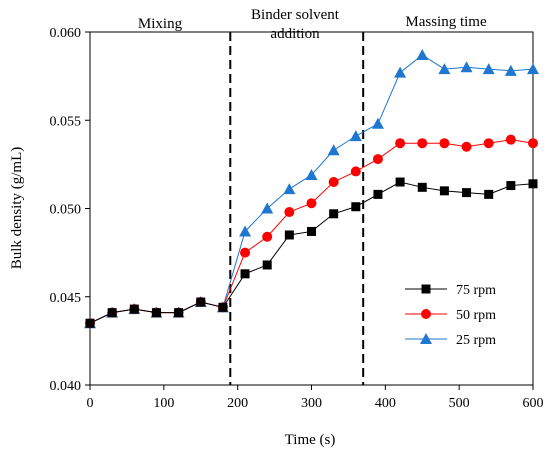  Describe the element at coordinates (90, 403) in the screenshot. I see `x-tick-label: 0` at that location.